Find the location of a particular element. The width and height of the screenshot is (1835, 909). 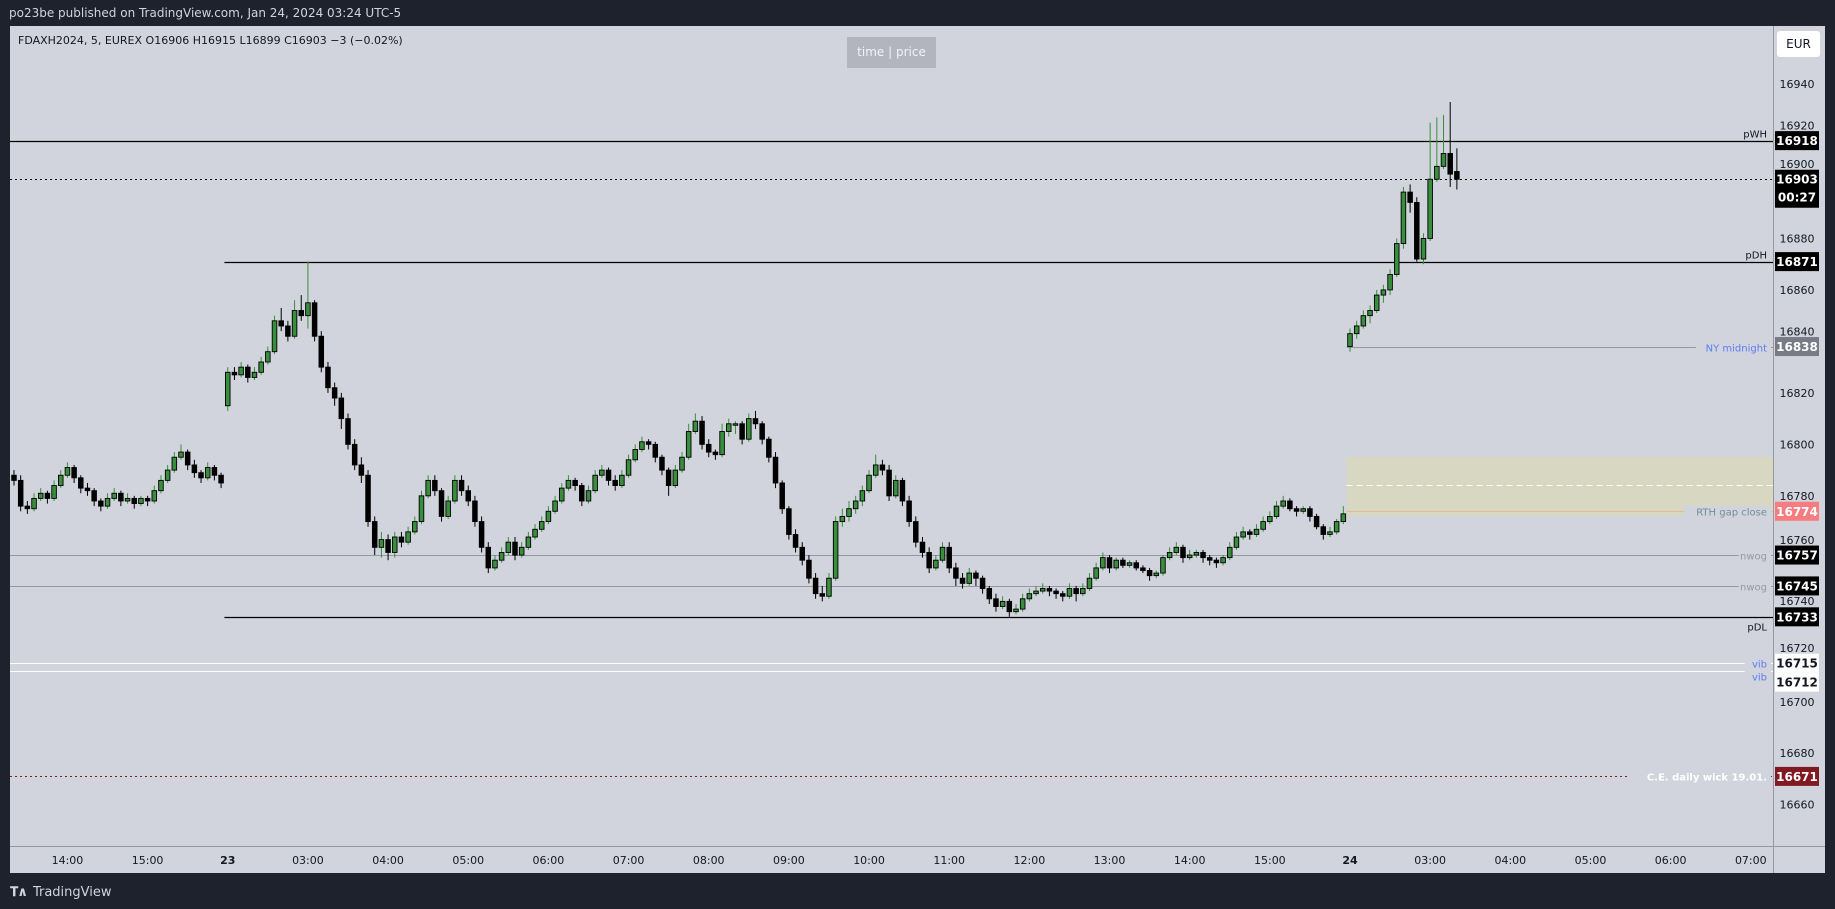

currency-button: EUR is located at coordinates (1798, 44).